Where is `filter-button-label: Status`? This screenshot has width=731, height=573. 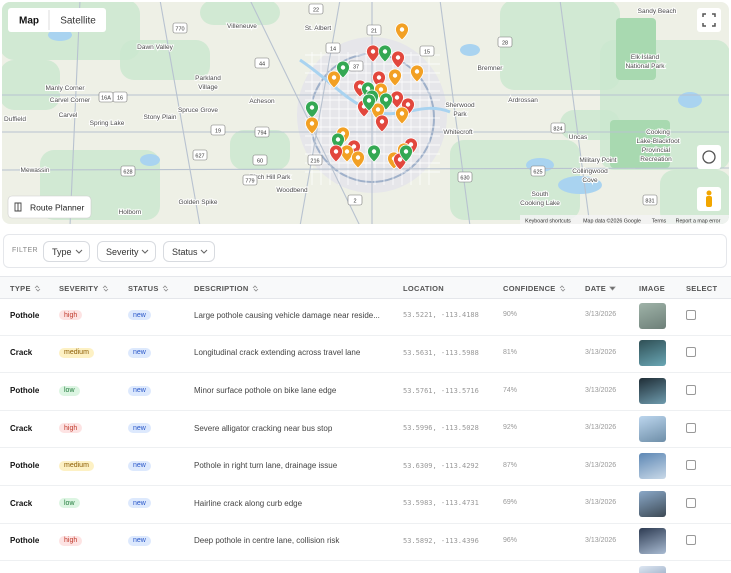
filter-button-label: Status is located at coordinates (185, 251).